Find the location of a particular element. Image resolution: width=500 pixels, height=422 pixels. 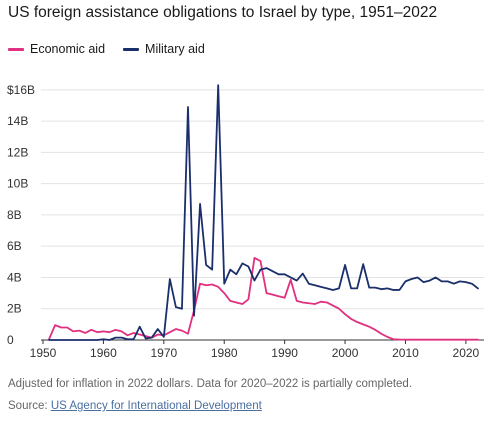

x-tick-label: 2010 is located at coordinates (405, 353).